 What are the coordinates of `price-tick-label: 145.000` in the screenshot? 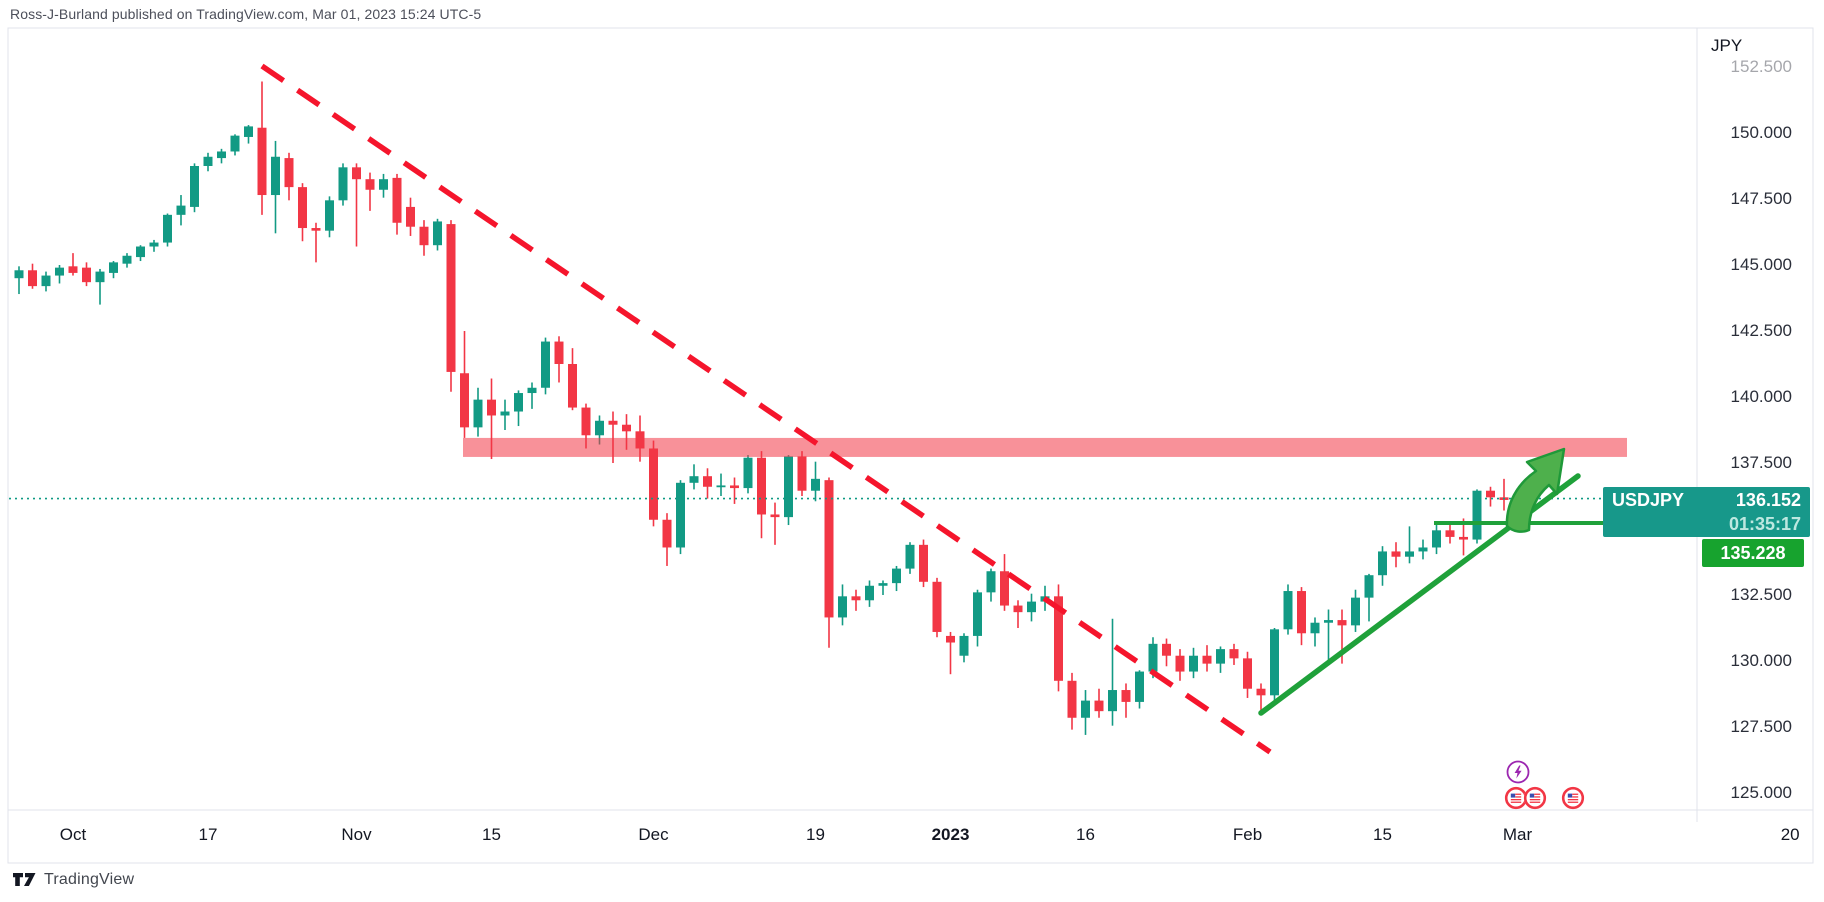 It's located at (1761, 264).